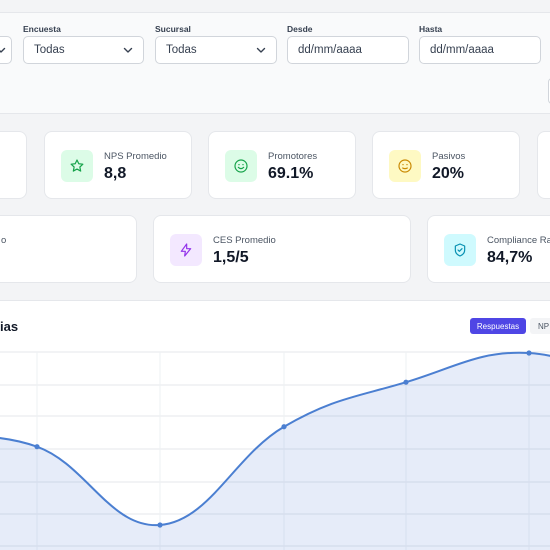 The width and height of the screenshot is (550, 550). What do you see at coordinates (9, 326) in the screenshot?
I see `chart-title: ias` at bounding box center [9, 326].